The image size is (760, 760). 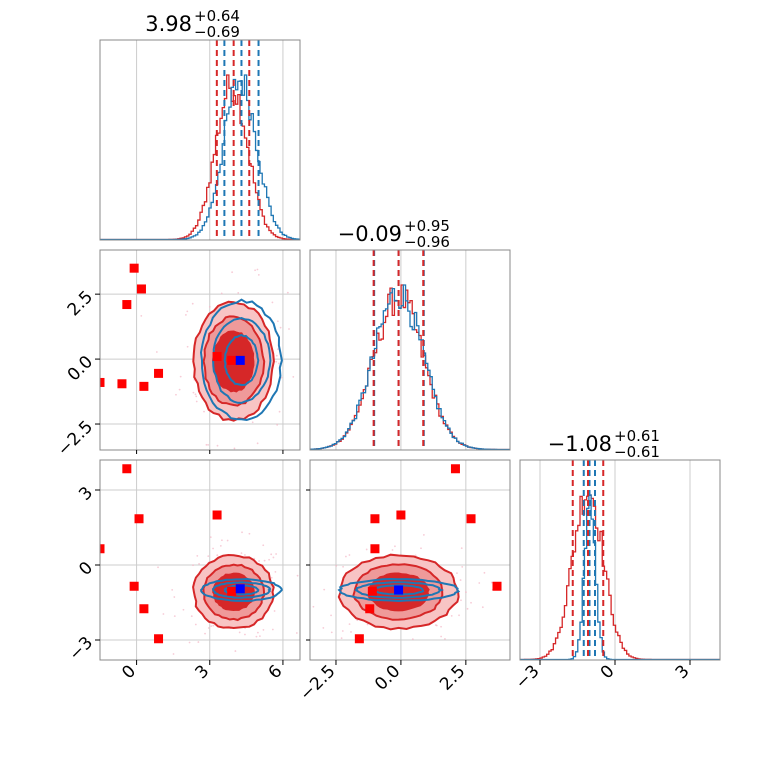 What do you see at coordinates (217, 16) in the screenshot?
I see `panel-title-plus: +0.64` at bounding box center [217, 16].